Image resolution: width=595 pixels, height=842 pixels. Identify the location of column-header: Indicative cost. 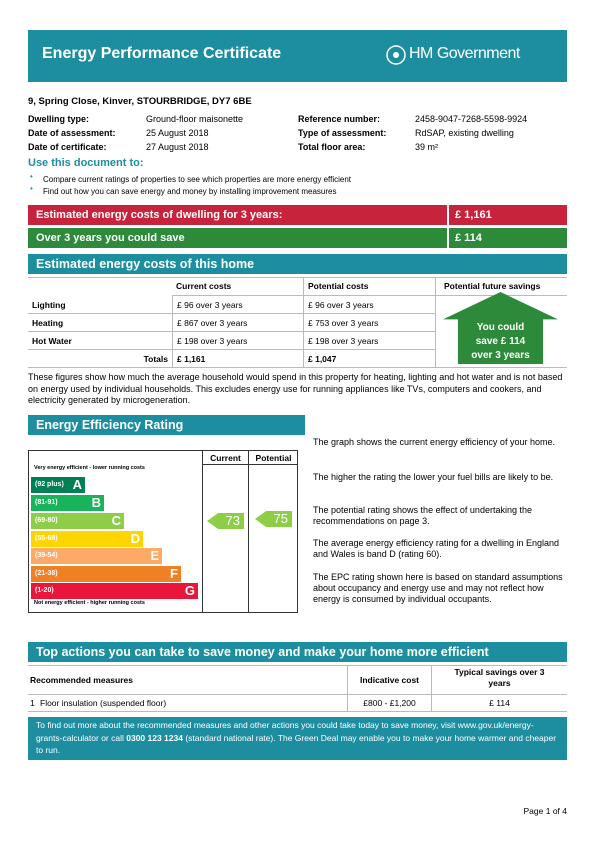
(389, 680).